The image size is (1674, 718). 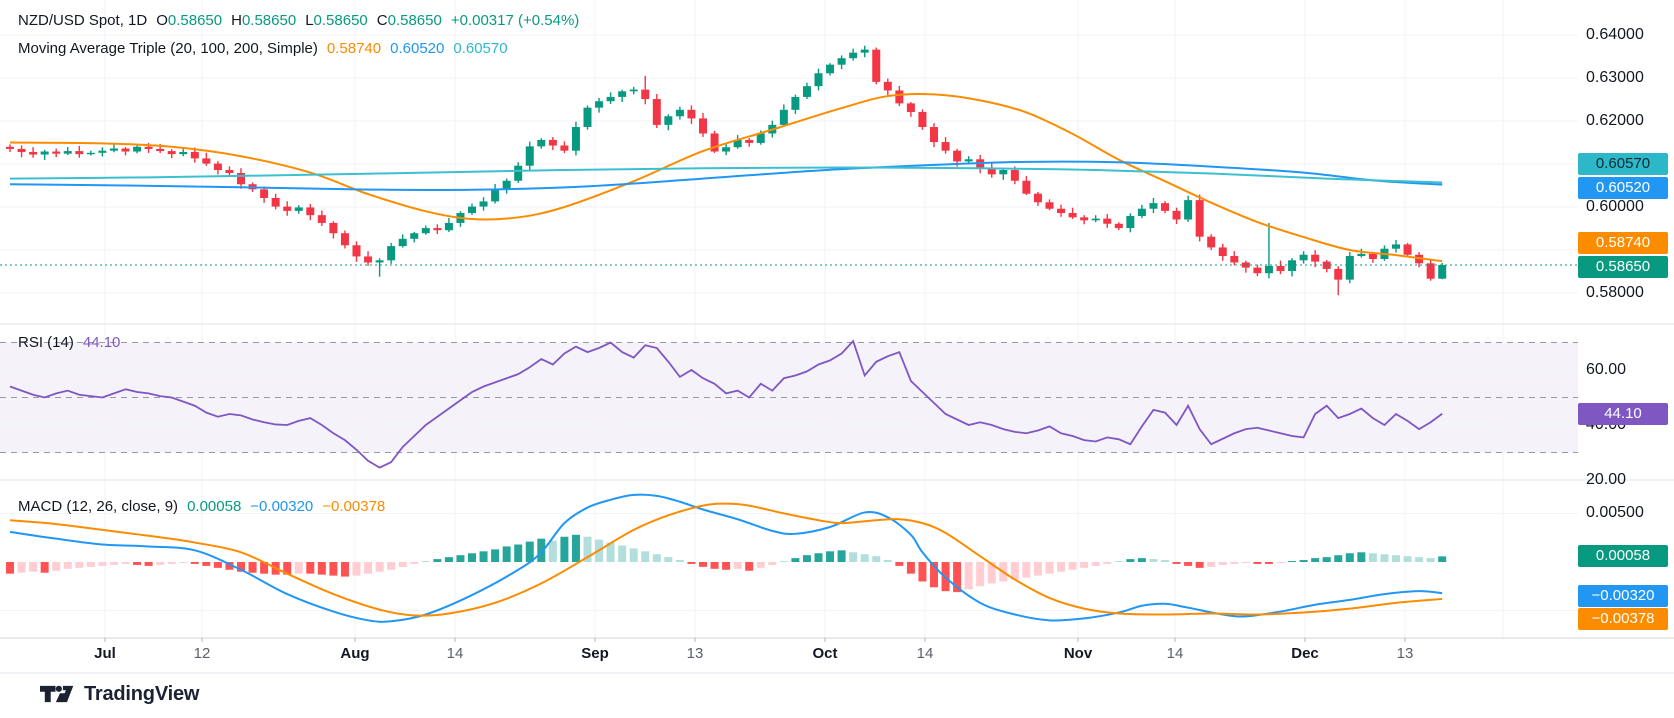 What do you see at coordinates (69, 342) in the screenshot?
I see `rsi-legend: RSI (14) 44.10` at bounding box center [69, 342].